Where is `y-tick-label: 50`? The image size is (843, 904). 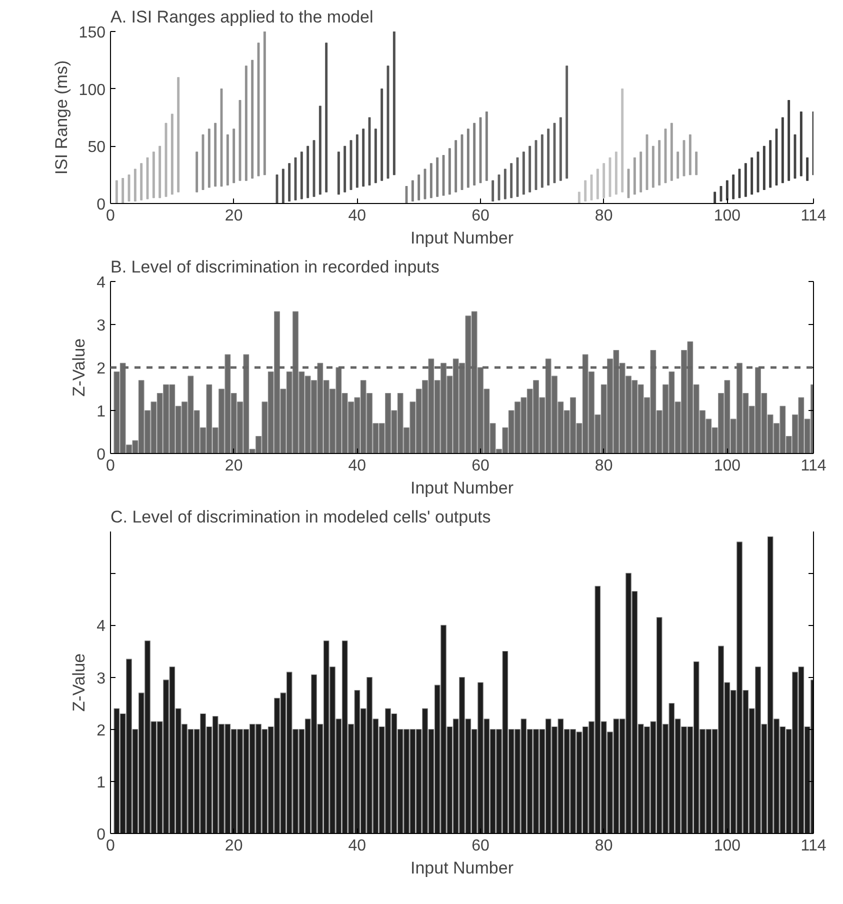
y-tick-label: 50 is located at coordinates (97, 147).